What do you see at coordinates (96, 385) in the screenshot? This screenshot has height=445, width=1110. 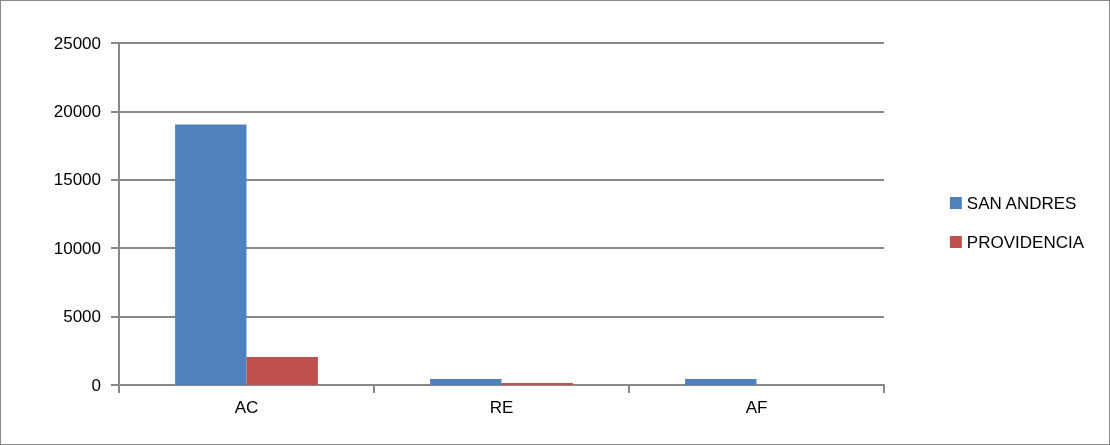 I see `y-tick-label: 0` at bounding box center [96, 385].